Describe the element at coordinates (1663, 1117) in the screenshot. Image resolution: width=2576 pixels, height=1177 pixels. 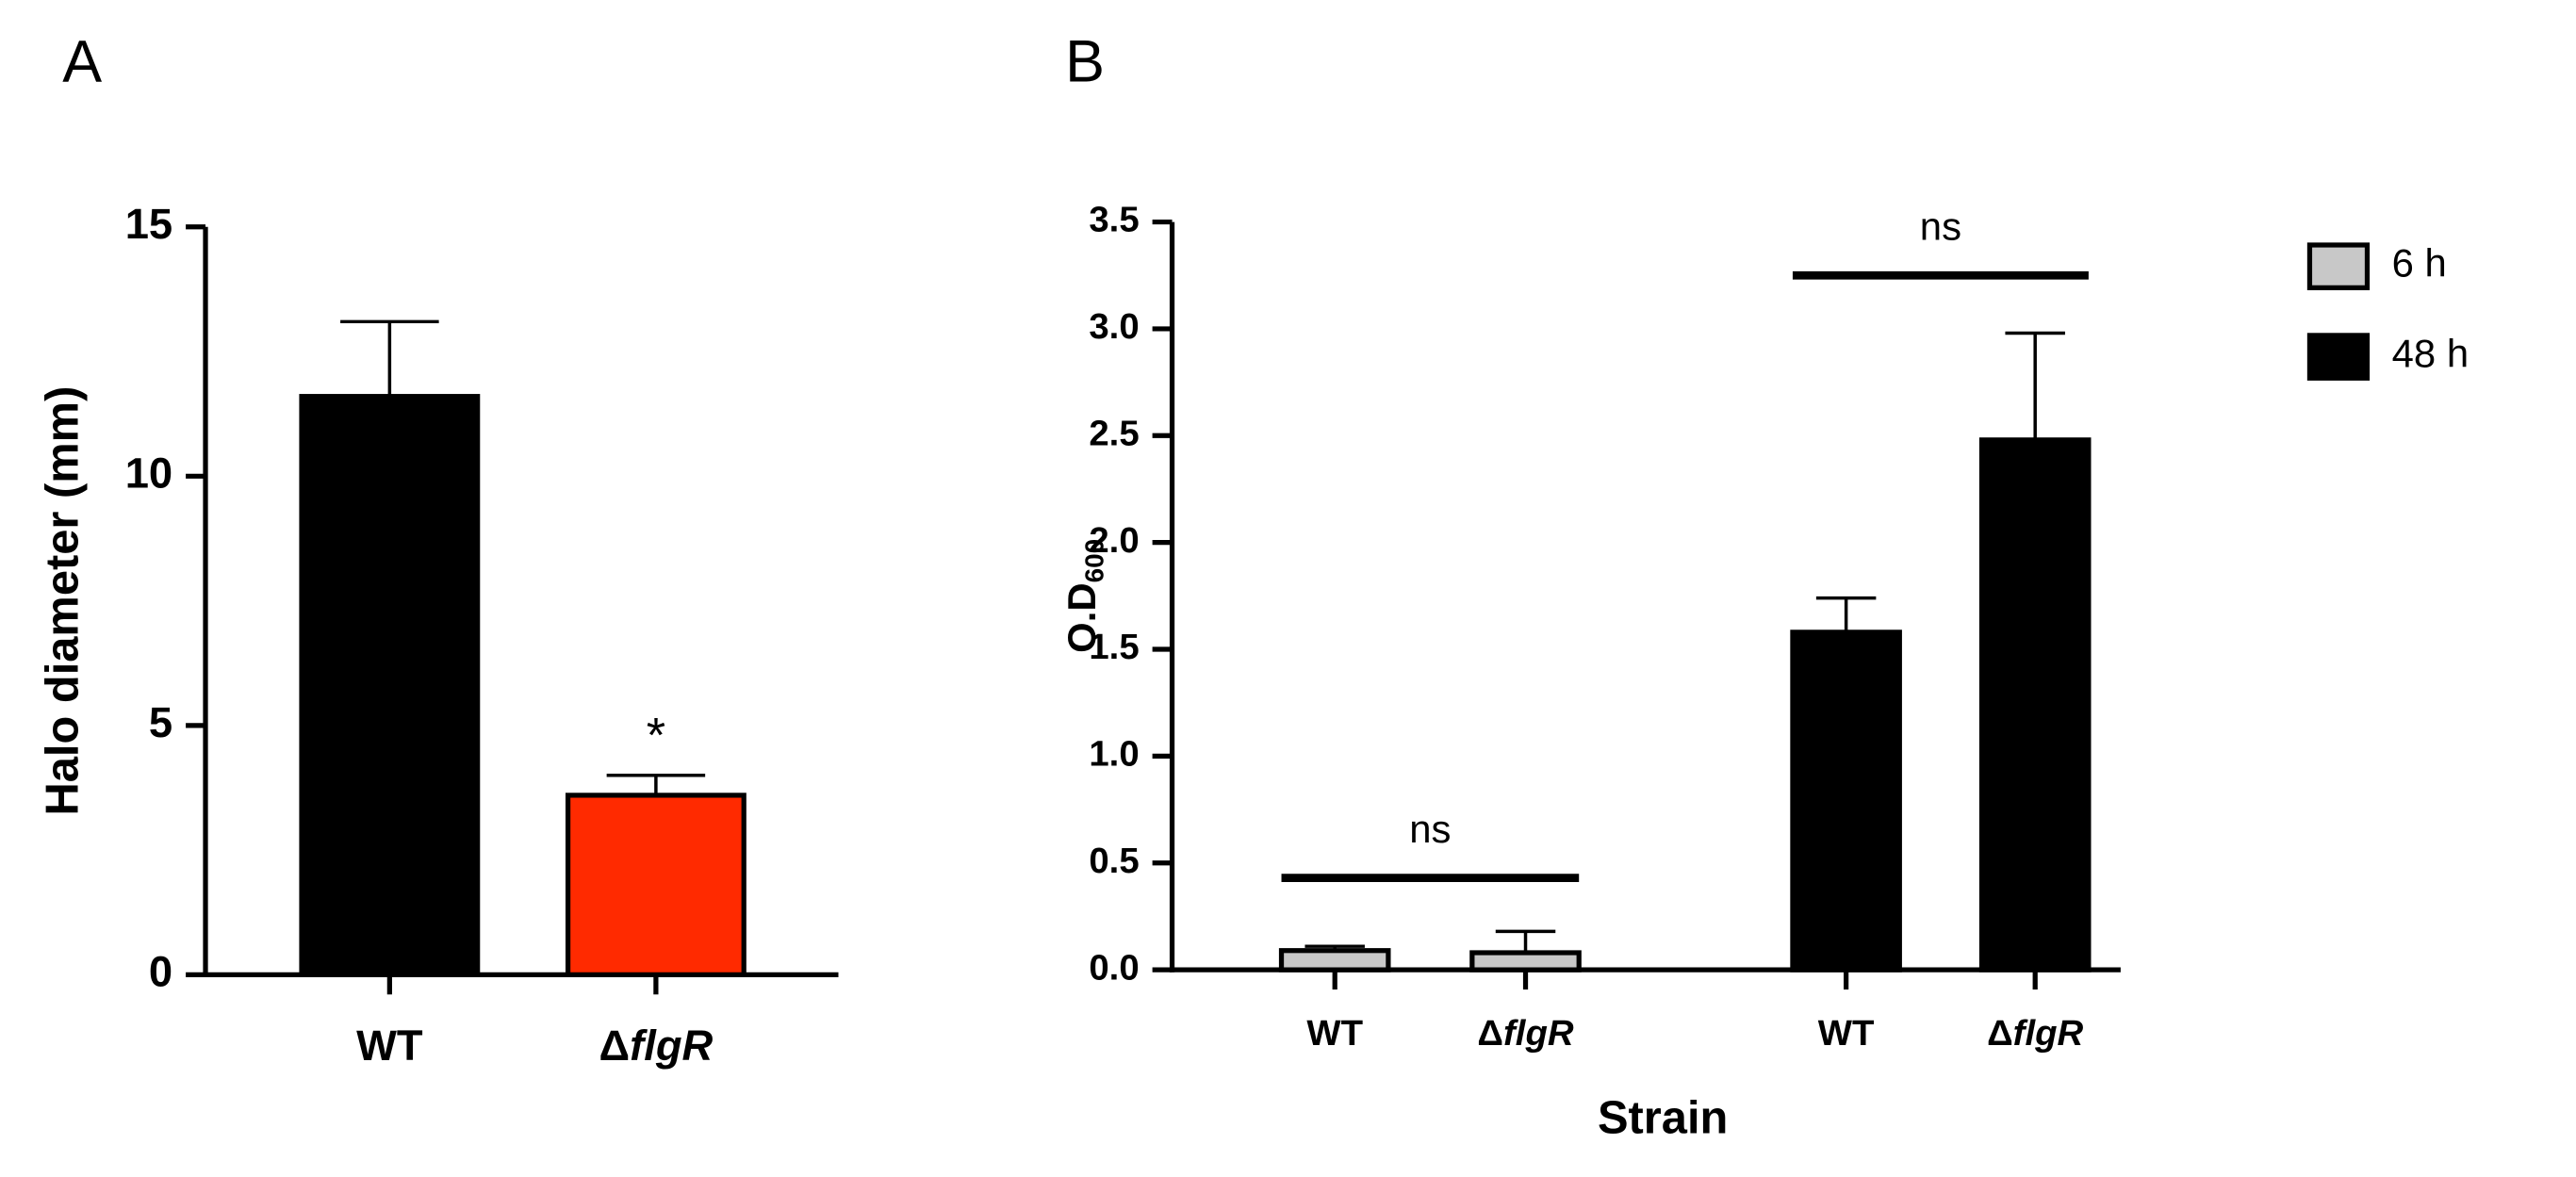
I see `x-axis-label: Strain` at that location.